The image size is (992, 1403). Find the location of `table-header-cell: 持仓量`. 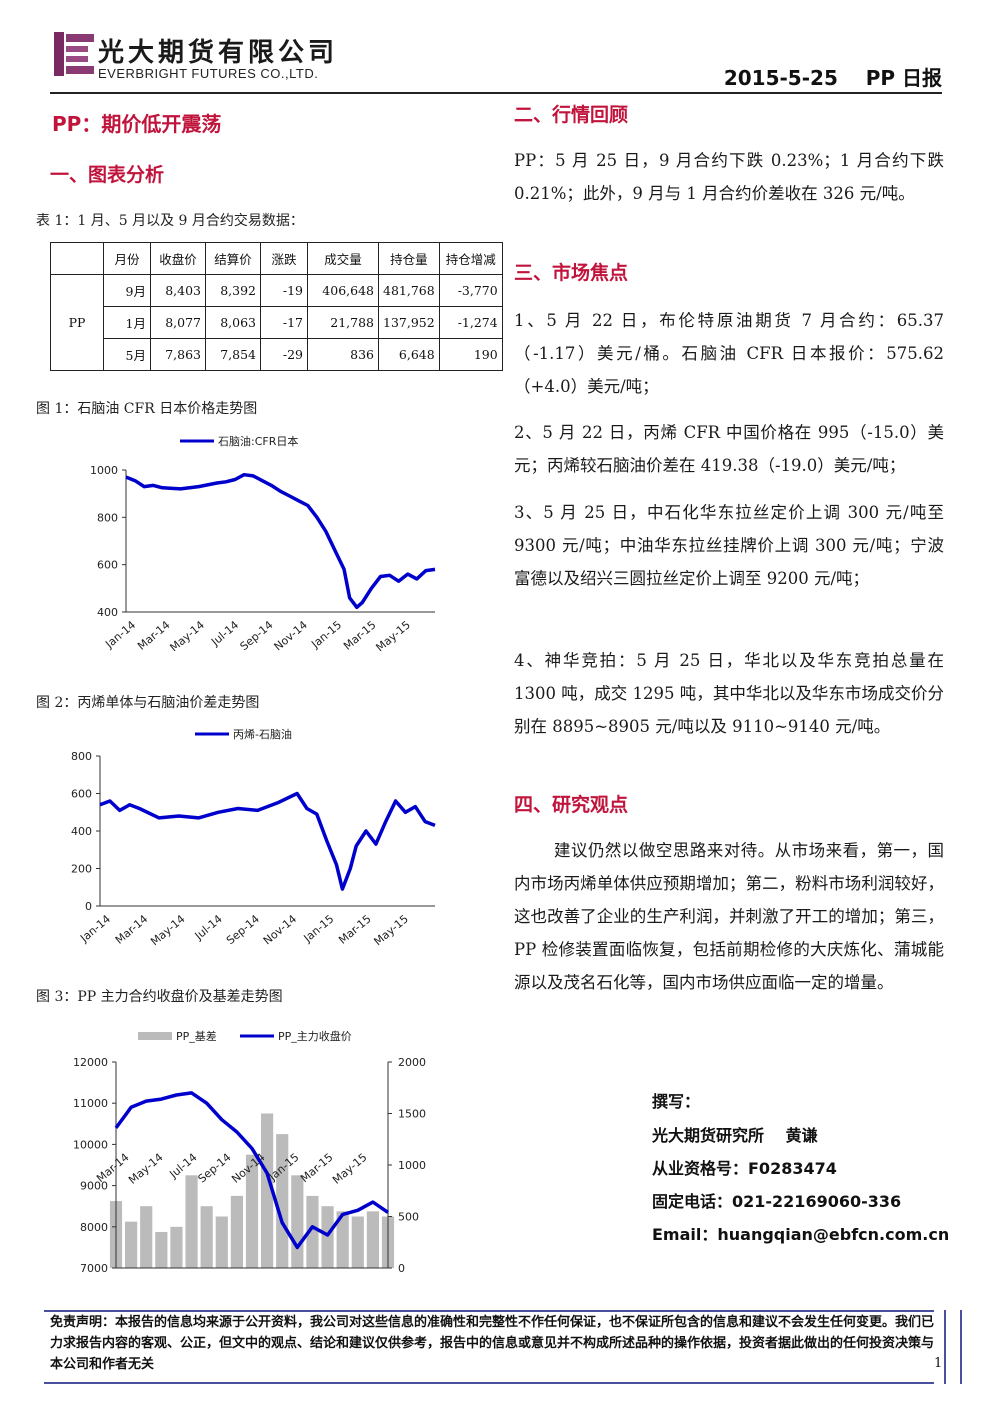

table-header-cell: 持仓量 is located at coordinates (409, 258).